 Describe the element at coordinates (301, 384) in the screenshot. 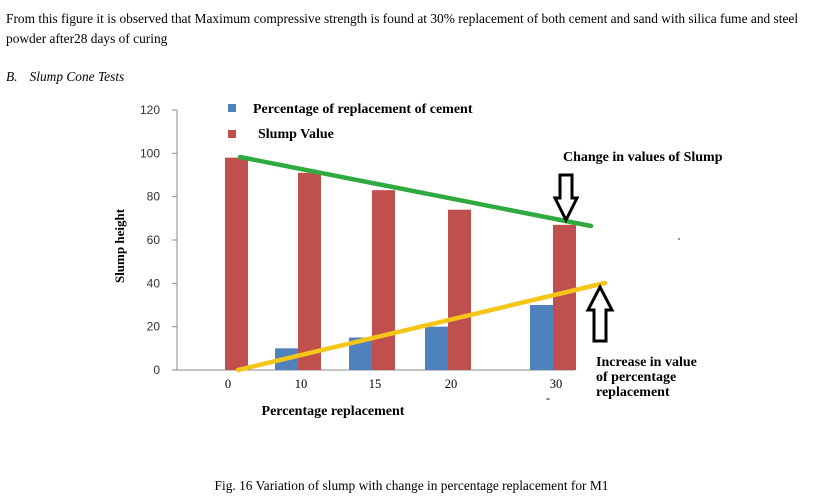

I see `x-tick-label: 10` at that location.